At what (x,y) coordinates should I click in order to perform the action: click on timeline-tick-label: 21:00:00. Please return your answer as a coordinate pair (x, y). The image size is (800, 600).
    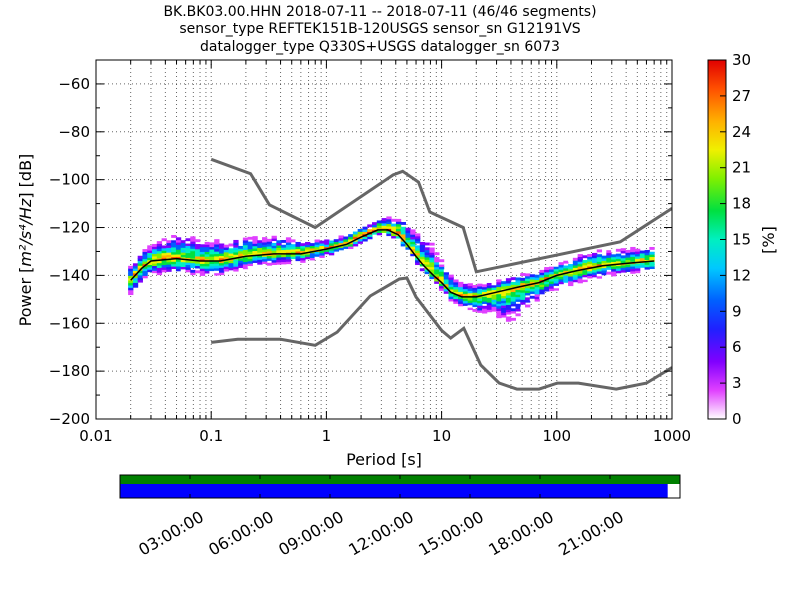
    Looking at the image, I should click on (591, 533).